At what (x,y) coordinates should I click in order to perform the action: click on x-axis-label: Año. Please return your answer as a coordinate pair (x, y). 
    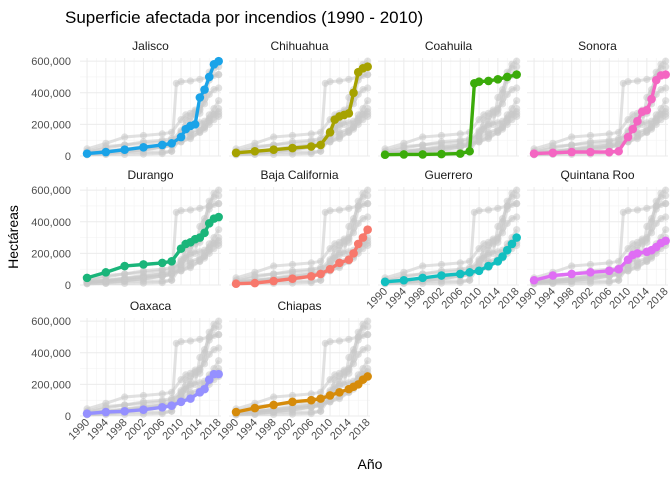
    Looking at the image, I should click on (370, 464).